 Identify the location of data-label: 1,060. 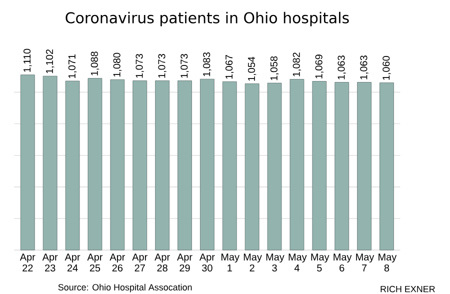
(386, 68).